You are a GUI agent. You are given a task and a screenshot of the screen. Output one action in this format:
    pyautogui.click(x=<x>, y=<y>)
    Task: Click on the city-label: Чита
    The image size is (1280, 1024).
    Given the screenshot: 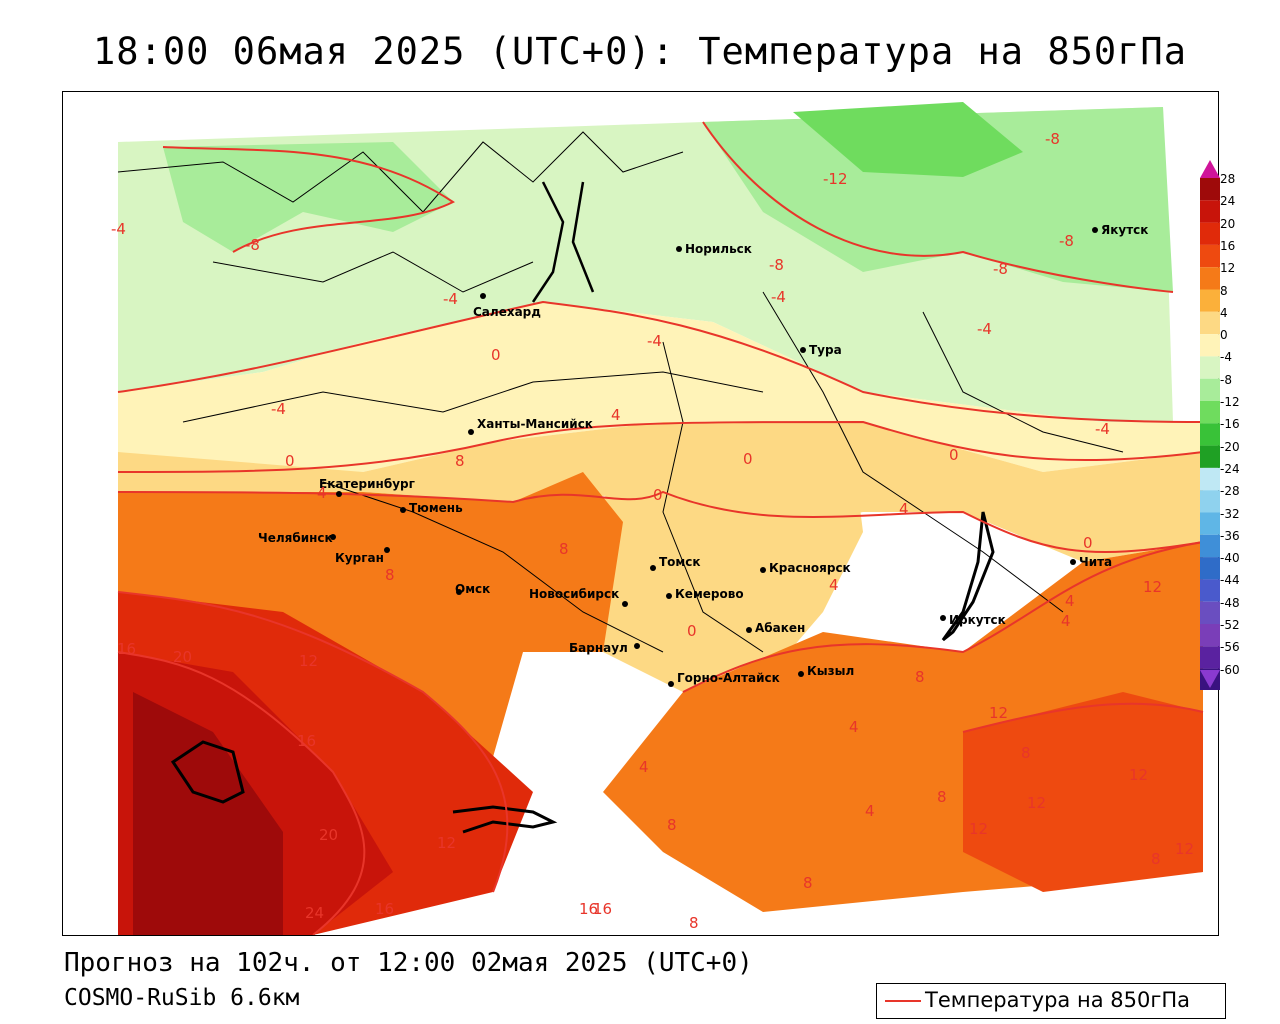 What is the action you would take?
    pyautogui.click(x=1095, y=562)
    